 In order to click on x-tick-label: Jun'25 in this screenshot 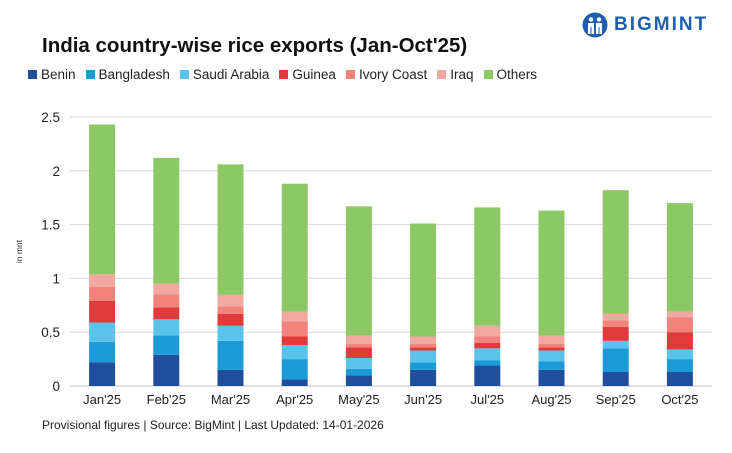, I will do `click(423, 399)`.